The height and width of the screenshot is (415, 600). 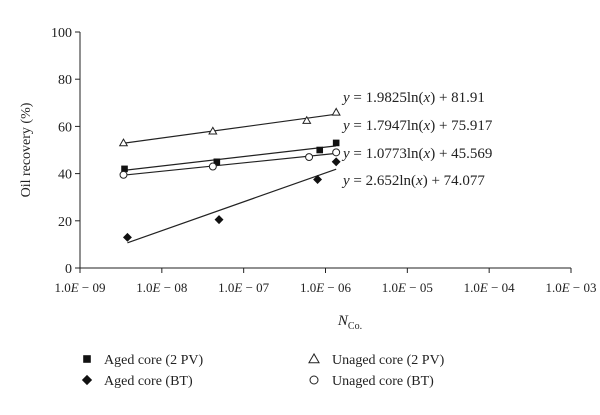 I want to click on legend-label: Aged core (2 PV), so click(x=153, y=360).